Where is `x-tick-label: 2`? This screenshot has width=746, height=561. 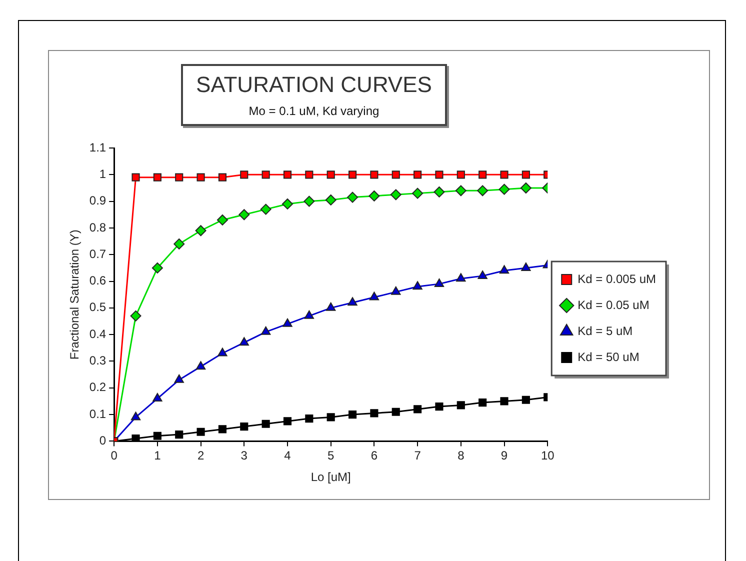
x-tick-label: 2 is located at coordinates (200, 455).